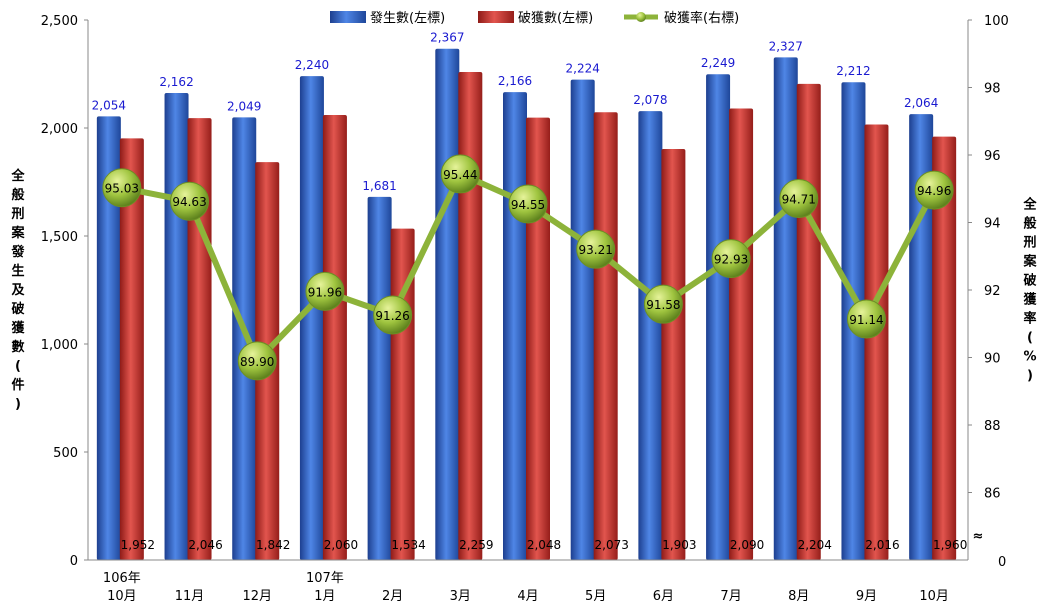 The image size is (1042, 608). I want to click on bar-occurrences-label: 2,212, so click(853, 71).